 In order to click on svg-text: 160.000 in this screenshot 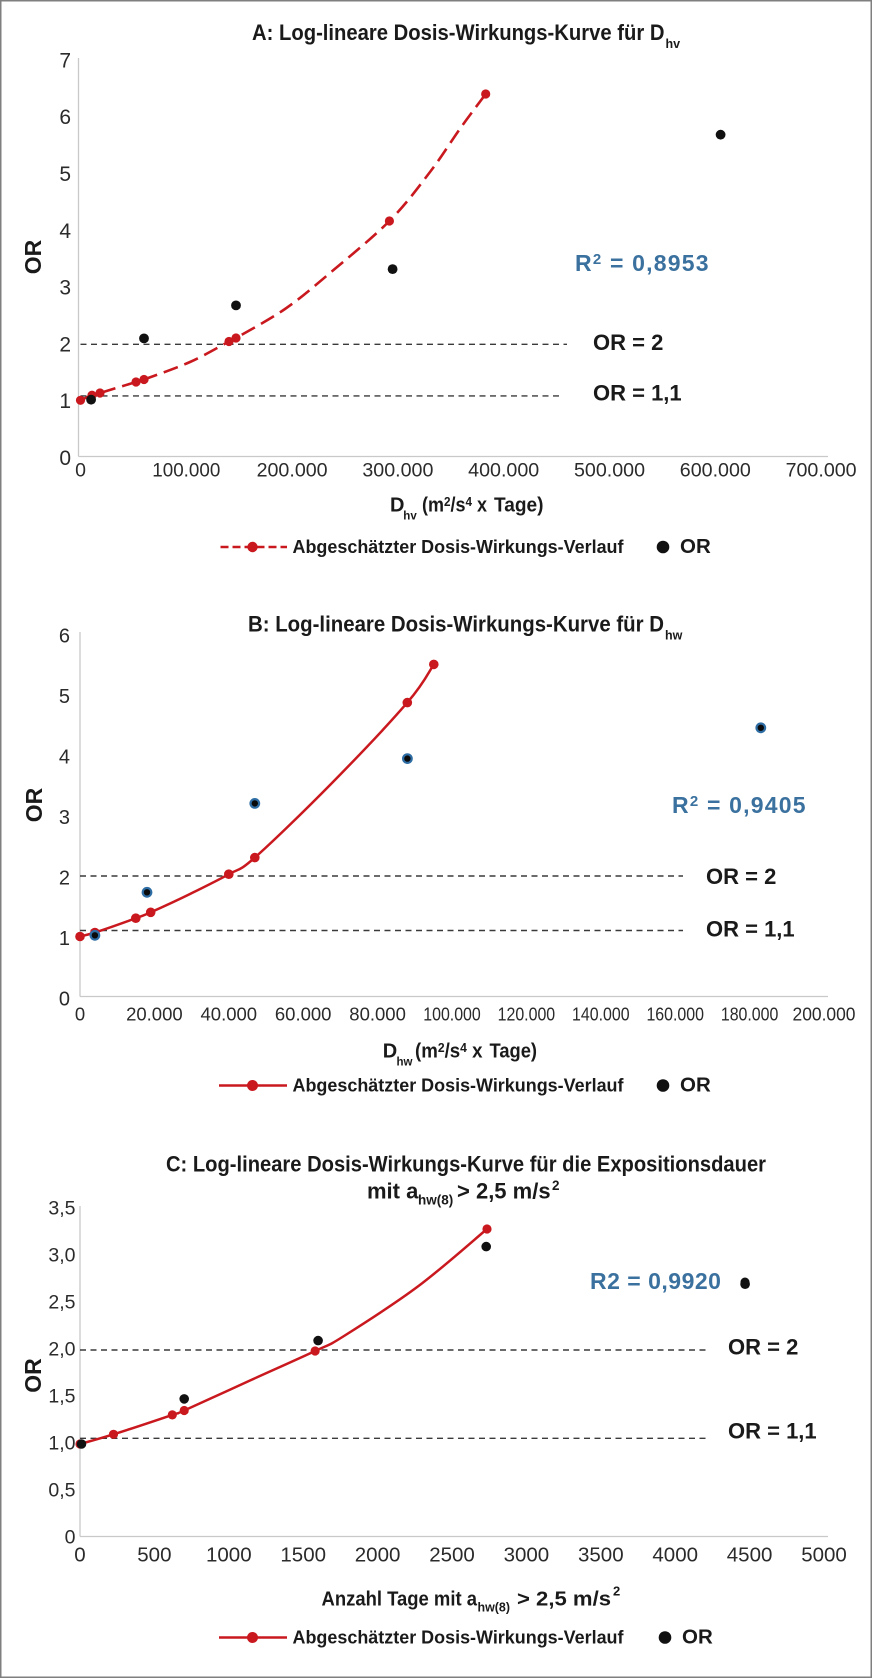, I will do `click(675, 1014)`.